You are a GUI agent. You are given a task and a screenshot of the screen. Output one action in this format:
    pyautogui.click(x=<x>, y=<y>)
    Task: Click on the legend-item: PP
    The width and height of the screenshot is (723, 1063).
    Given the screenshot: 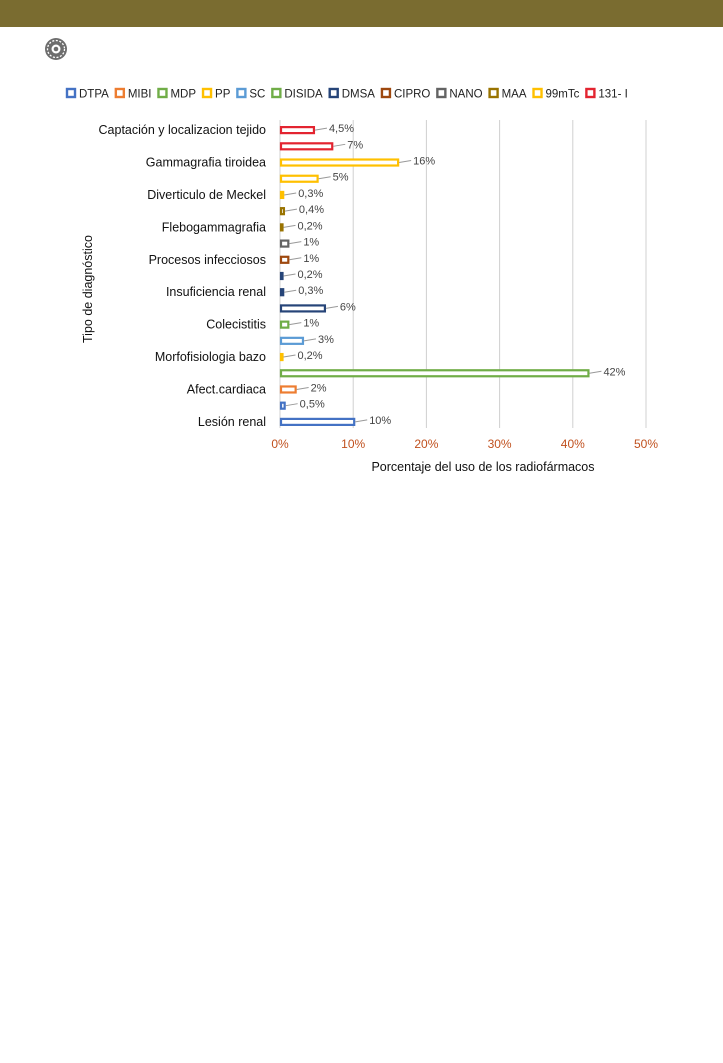 What is the action you would take?
    pyautogui.click(x=216, y=94)
    